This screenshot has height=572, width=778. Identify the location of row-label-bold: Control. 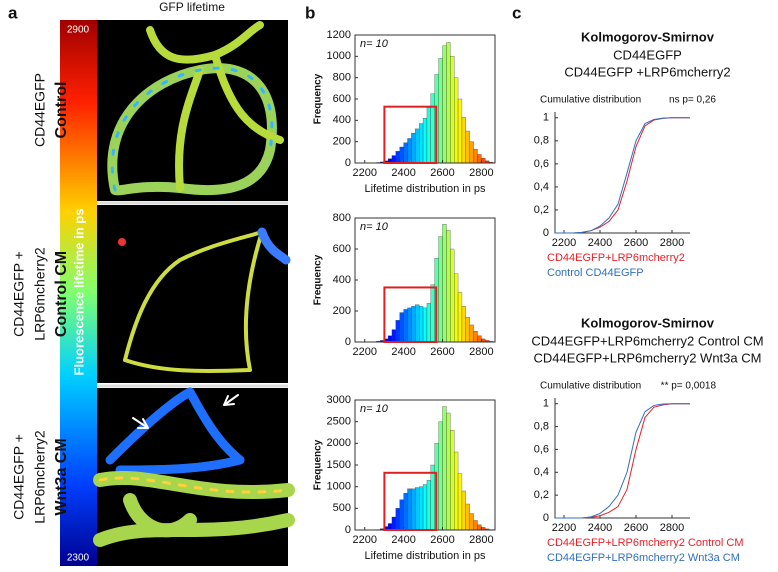
(61, 110).